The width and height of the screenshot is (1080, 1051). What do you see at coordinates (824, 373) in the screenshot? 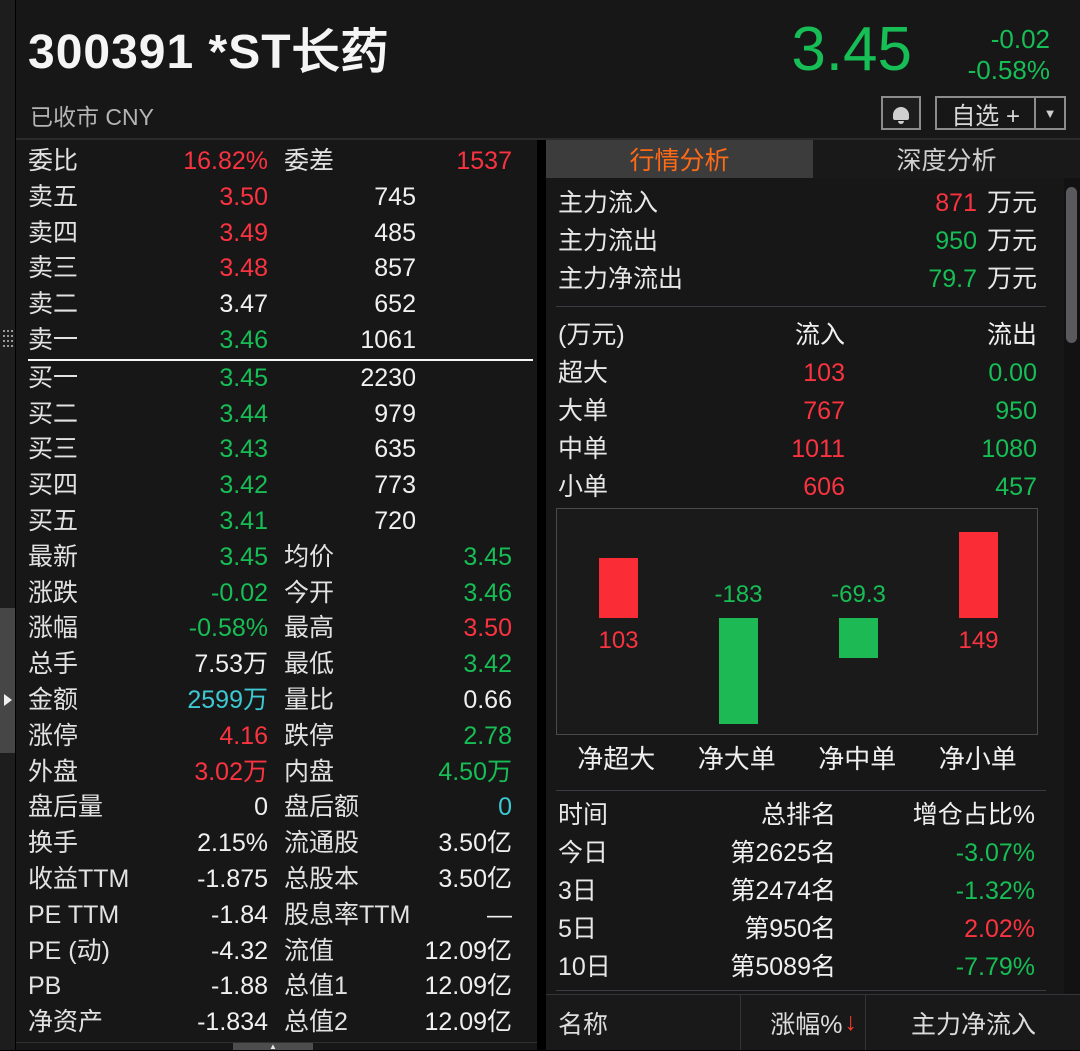
I see `inflow-value: 103` at bounding box center [824, 373].